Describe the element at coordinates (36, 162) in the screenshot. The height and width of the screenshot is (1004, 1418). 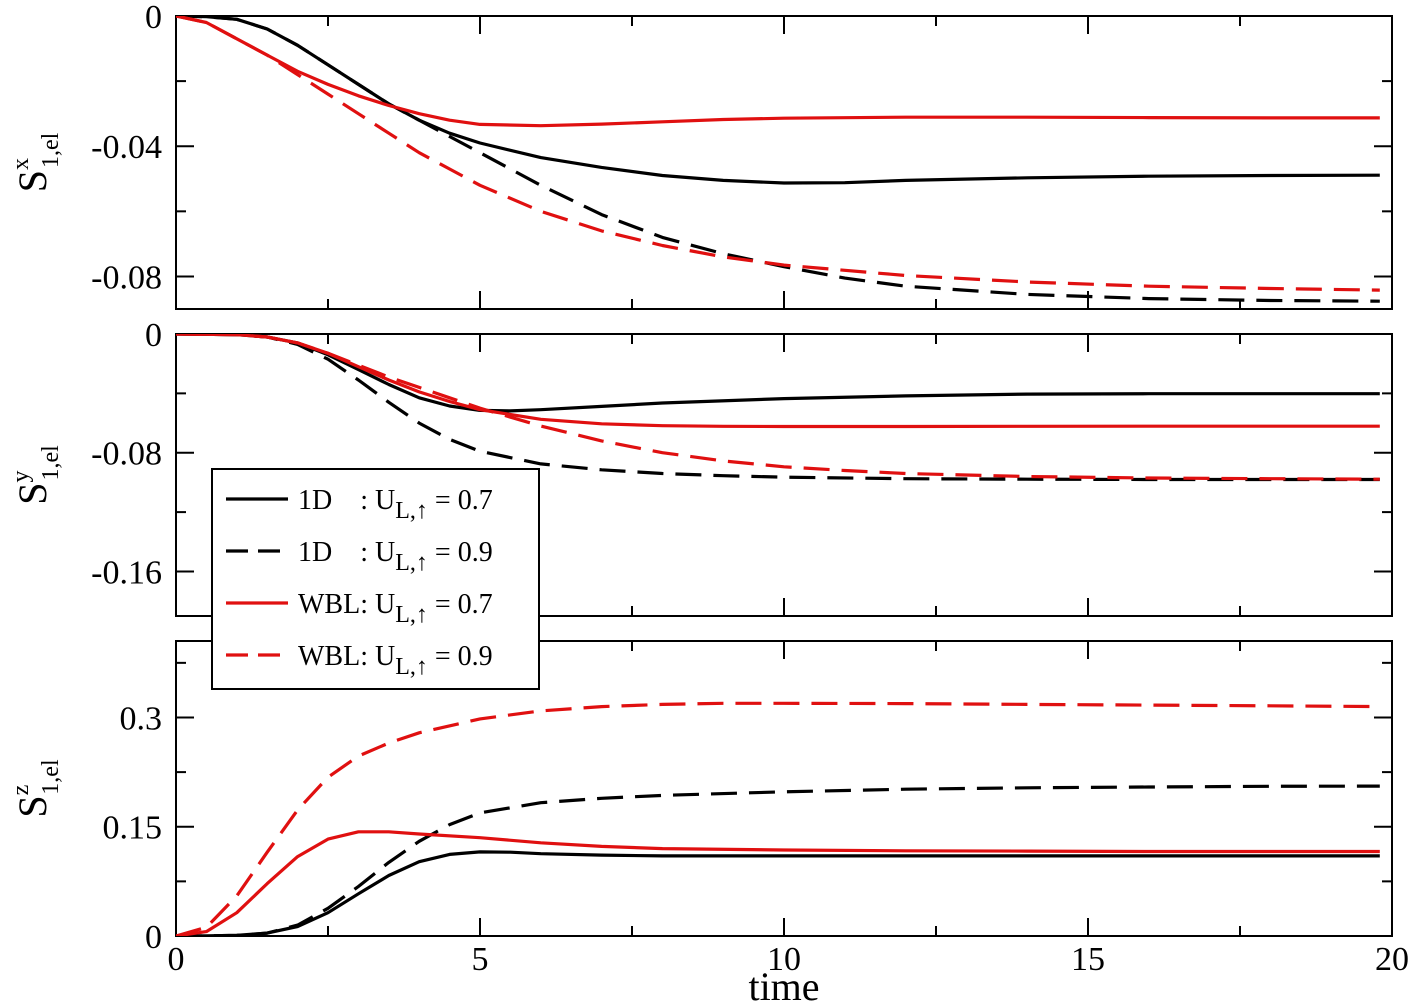
I see `y-axis-label: Sx 1,el` at that location.